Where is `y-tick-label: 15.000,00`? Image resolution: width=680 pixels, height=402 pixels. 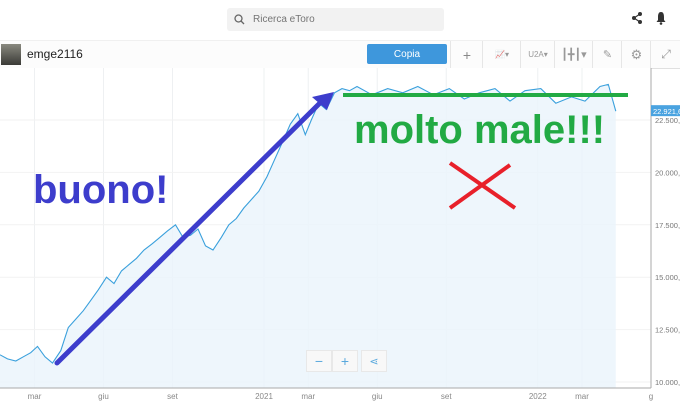
y-tick-label: 15.000,00 is located at coordinates (667, 277).